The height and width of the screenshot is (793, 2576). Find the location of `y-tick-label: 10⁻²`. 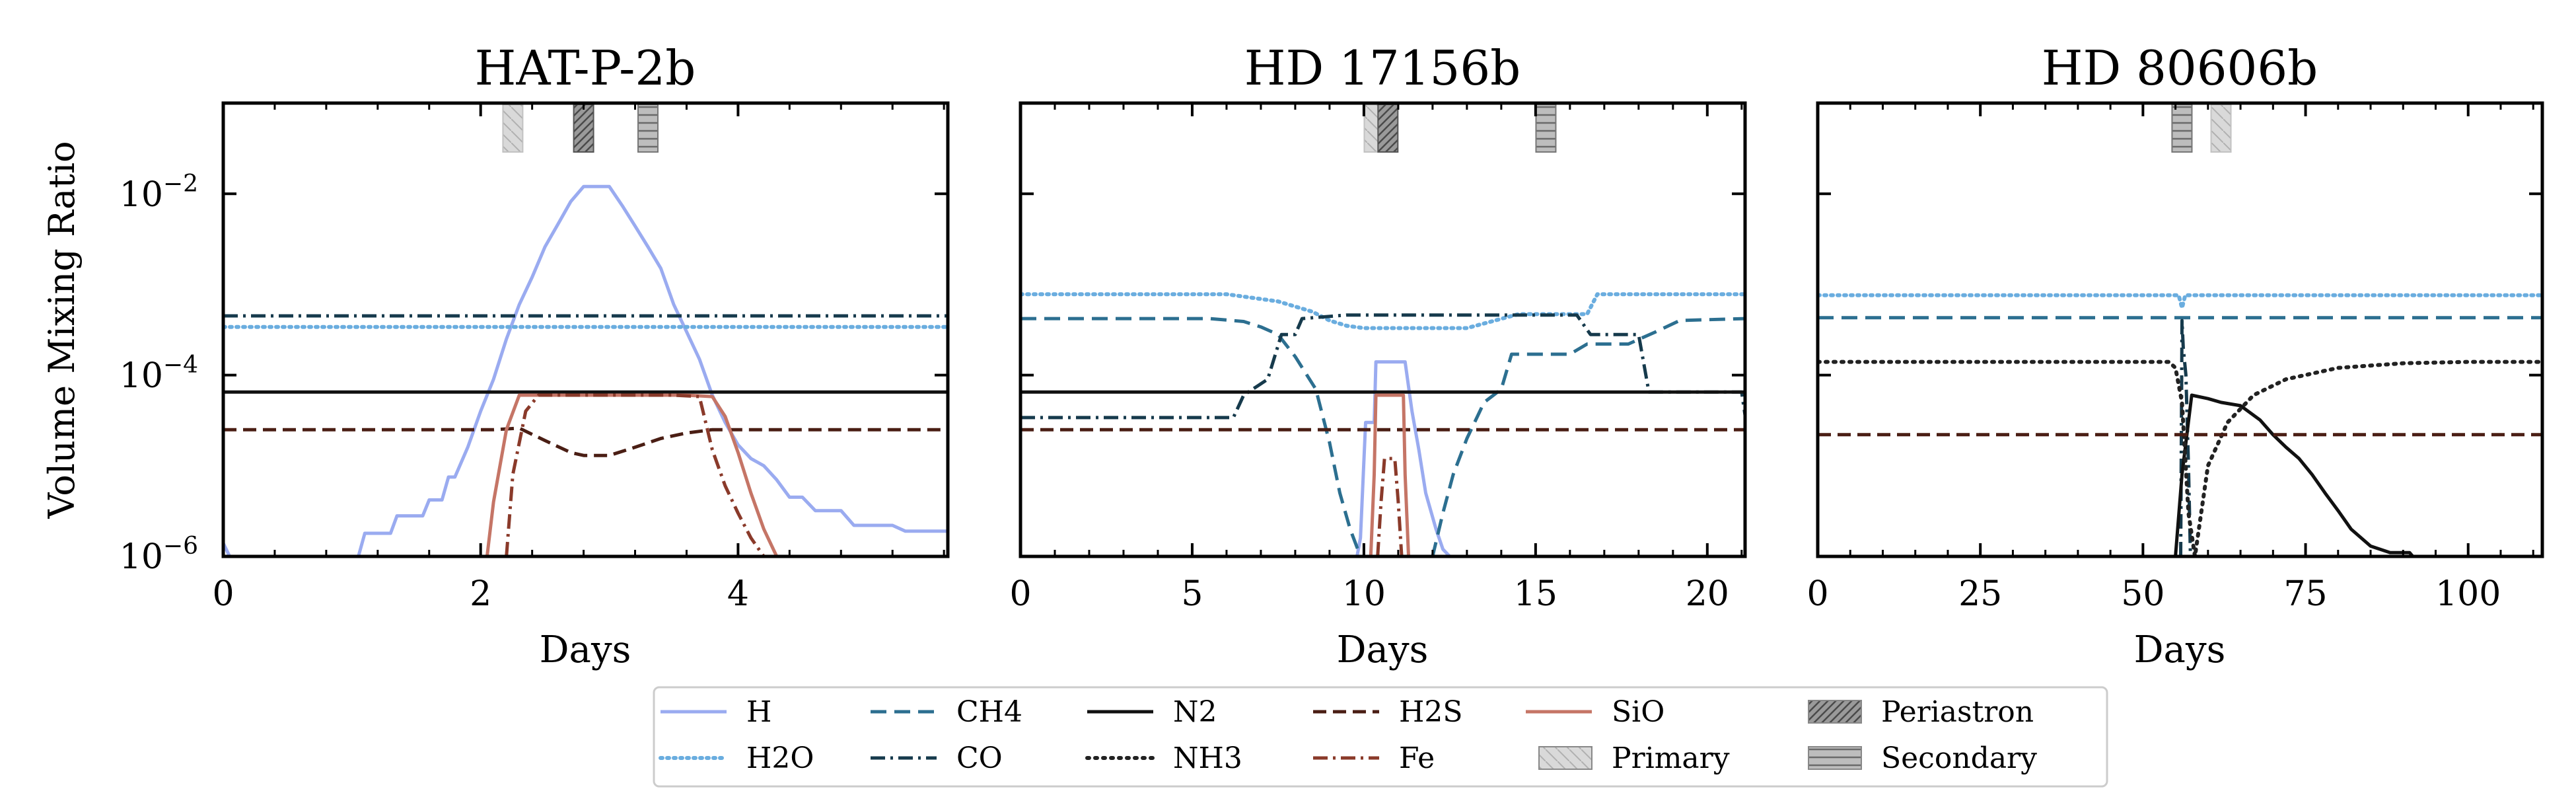

y-tick-label: 10⁻² is located at coordinates (159, 193).